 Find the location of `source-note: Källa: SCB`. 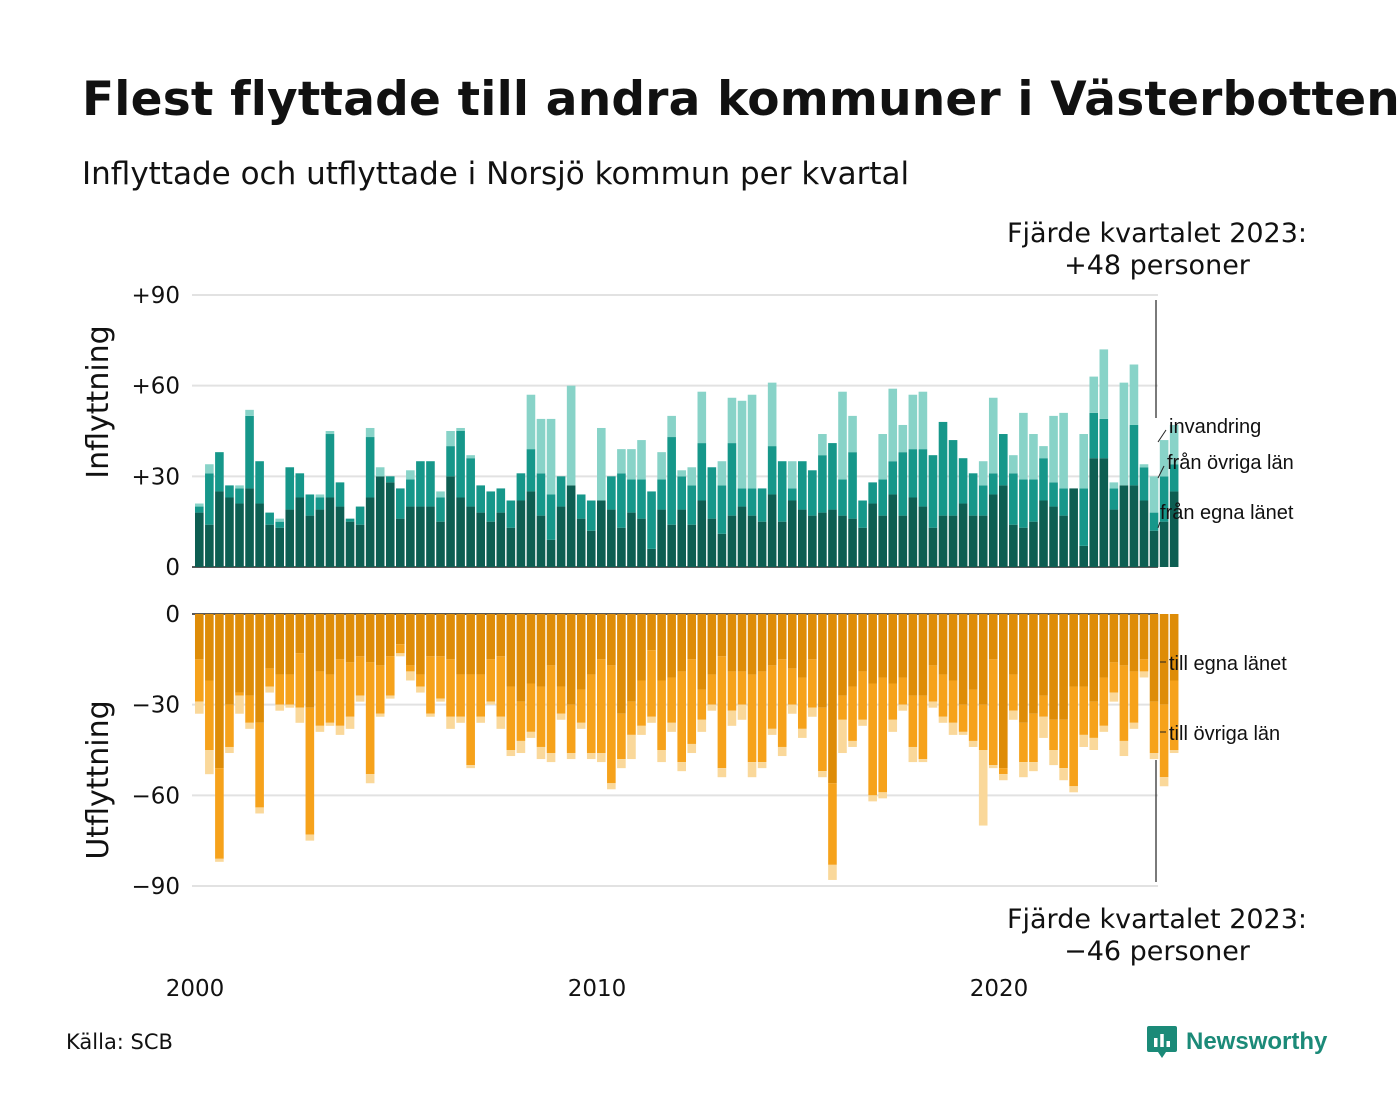

source-note: Källa: SCB is located at coordinates (119, 1042).